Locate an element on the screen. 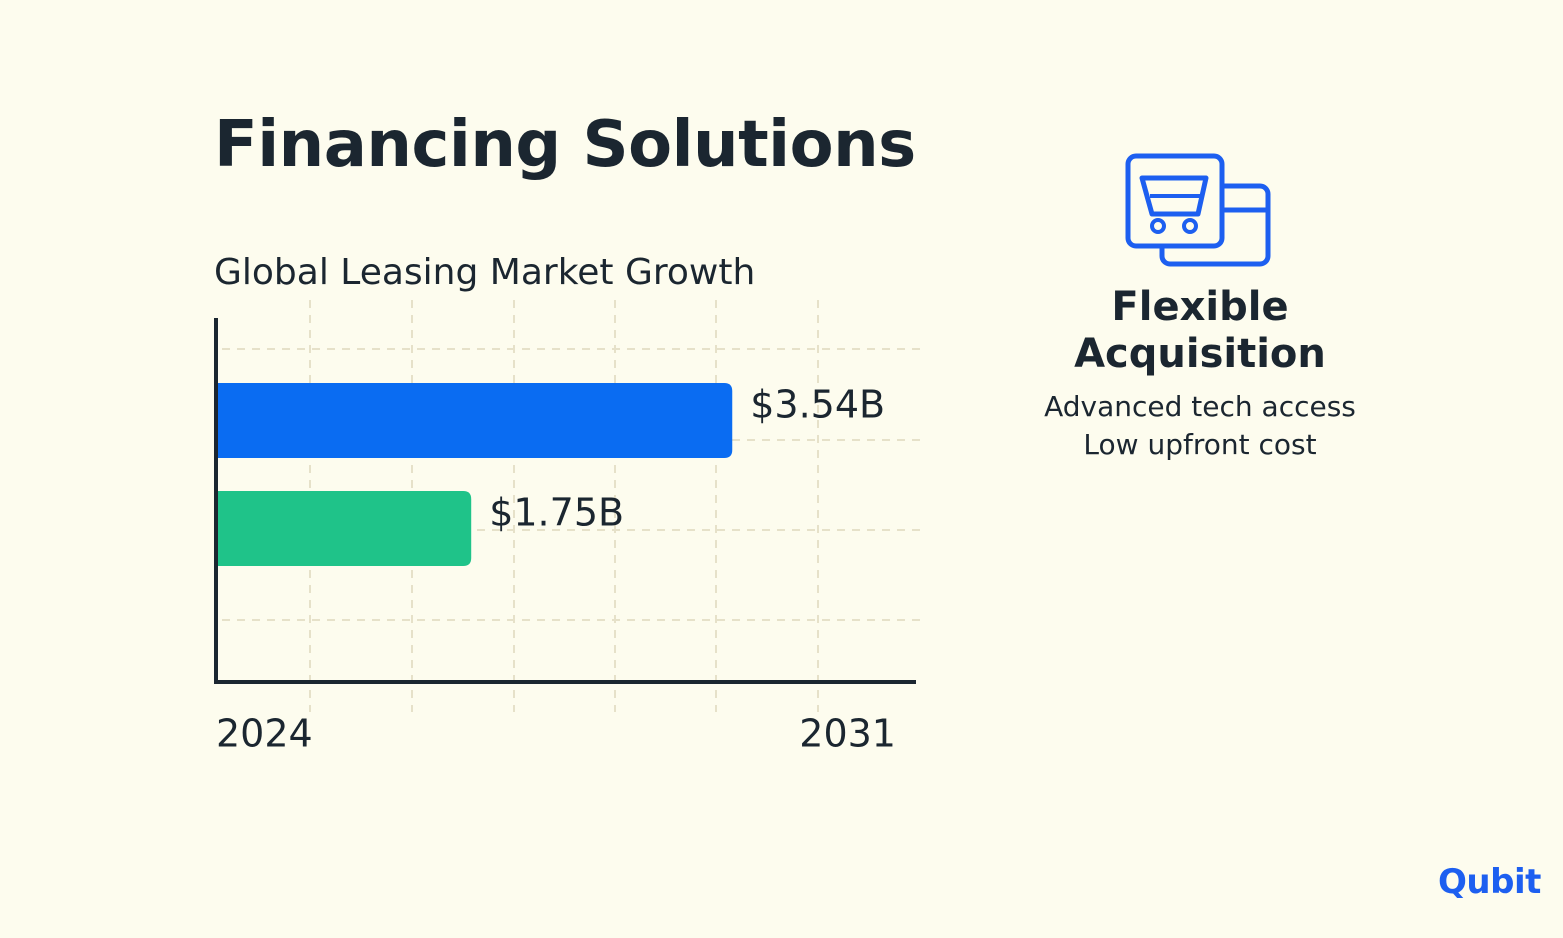 This screenshot has height=938, width=1563. qubit-logo: Qubit is located at coordinates (1489, 882).